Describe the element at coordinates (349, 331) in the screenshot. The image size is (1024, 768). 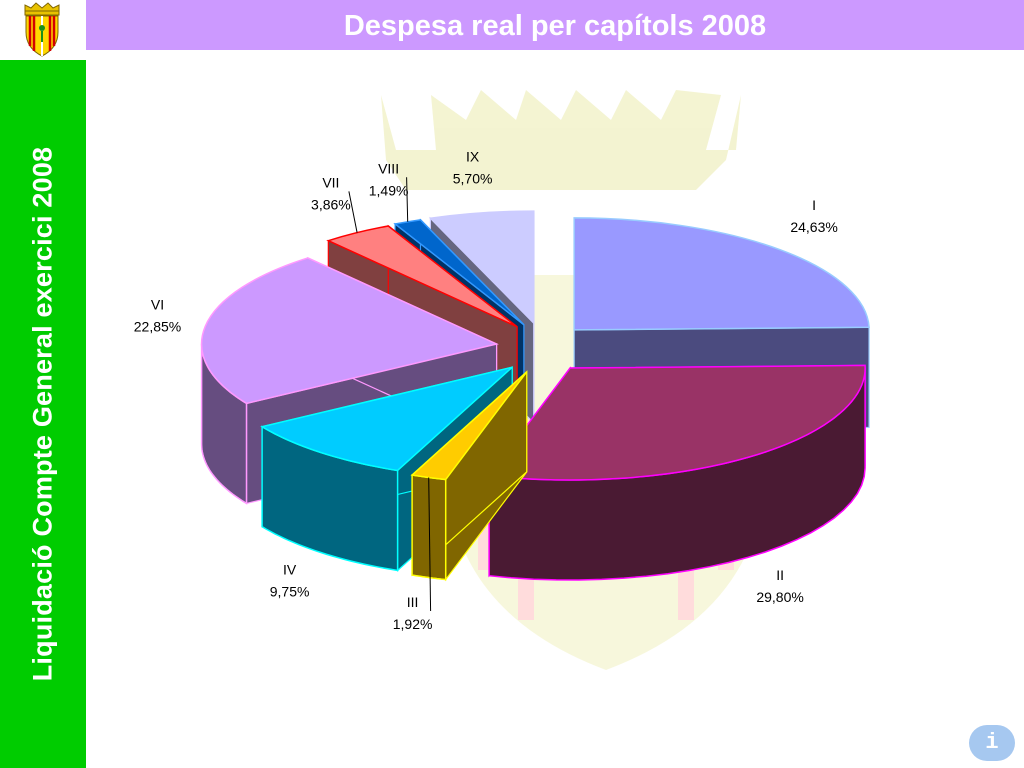
I see `slice-top-vi` at that location.